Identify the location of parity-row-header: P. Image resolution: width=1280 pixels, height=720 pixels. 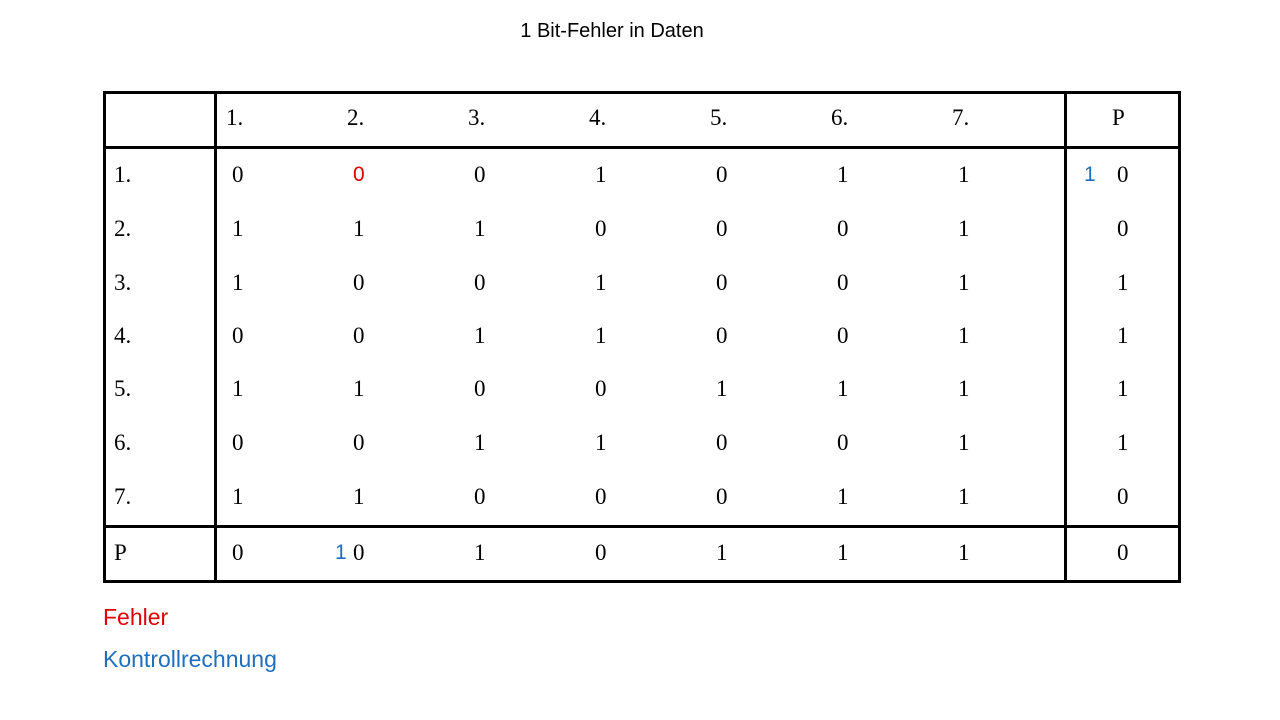
(120, 552).